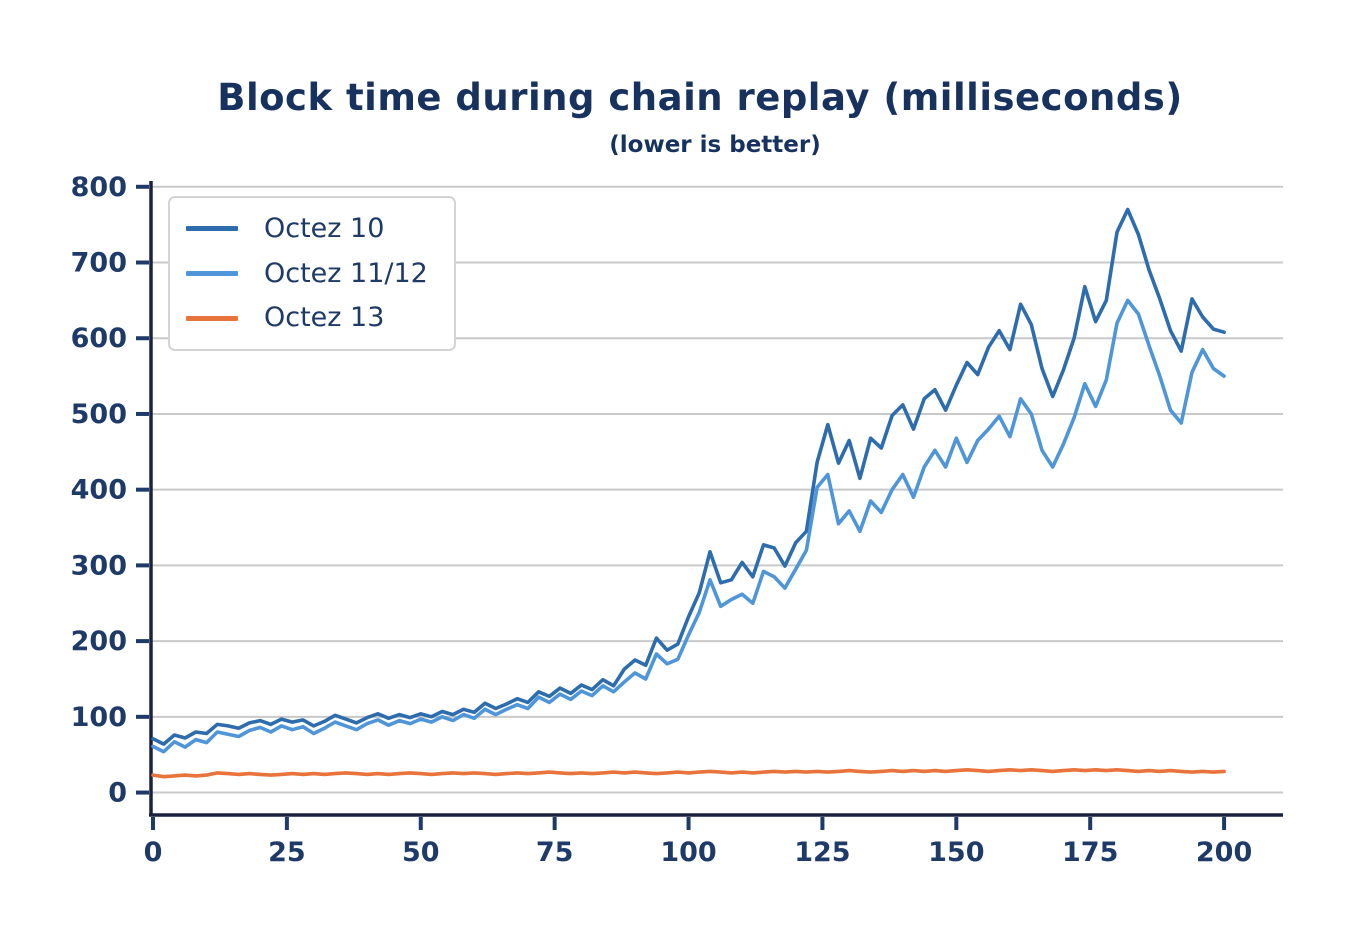 This screenshot has width=1360, height=938. I want to click on y-tick-label: 700, so click(99, 263).